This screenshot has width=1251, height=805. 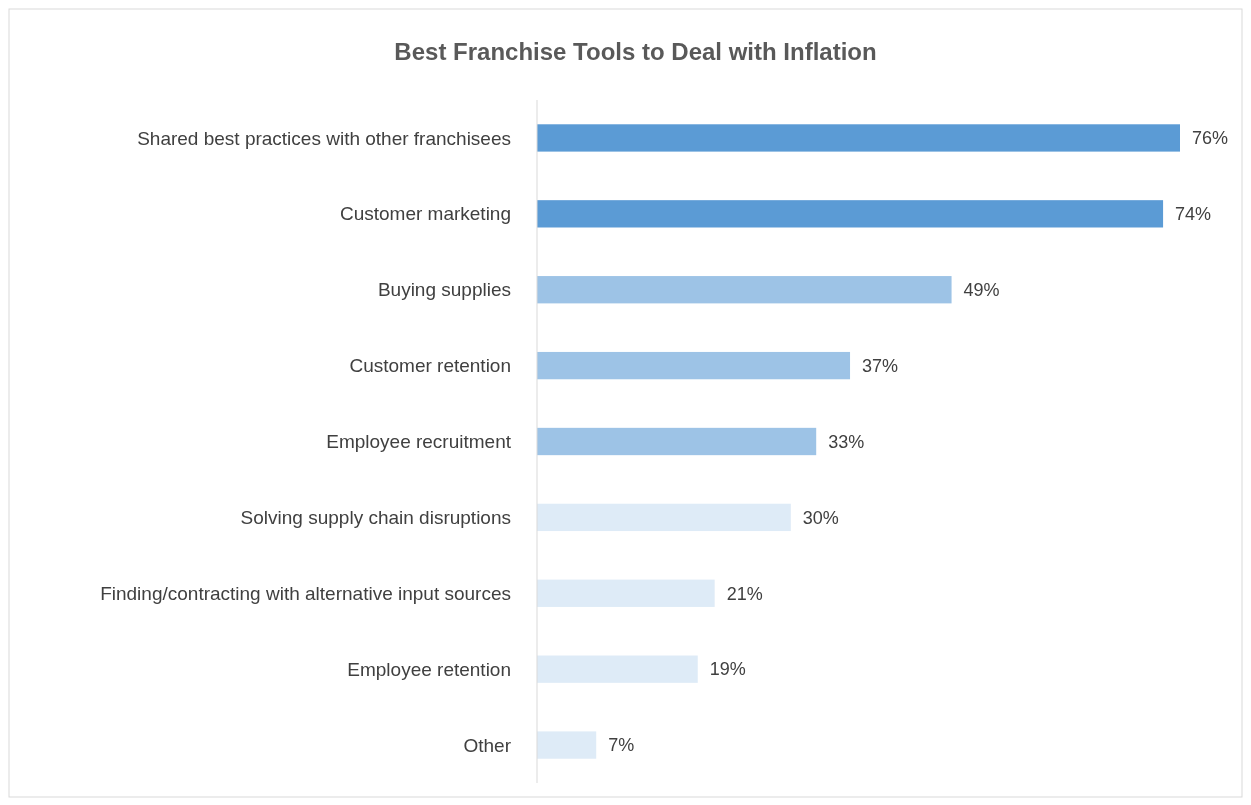 I want to click on data-label: 49%, so click(x=981, y=290).